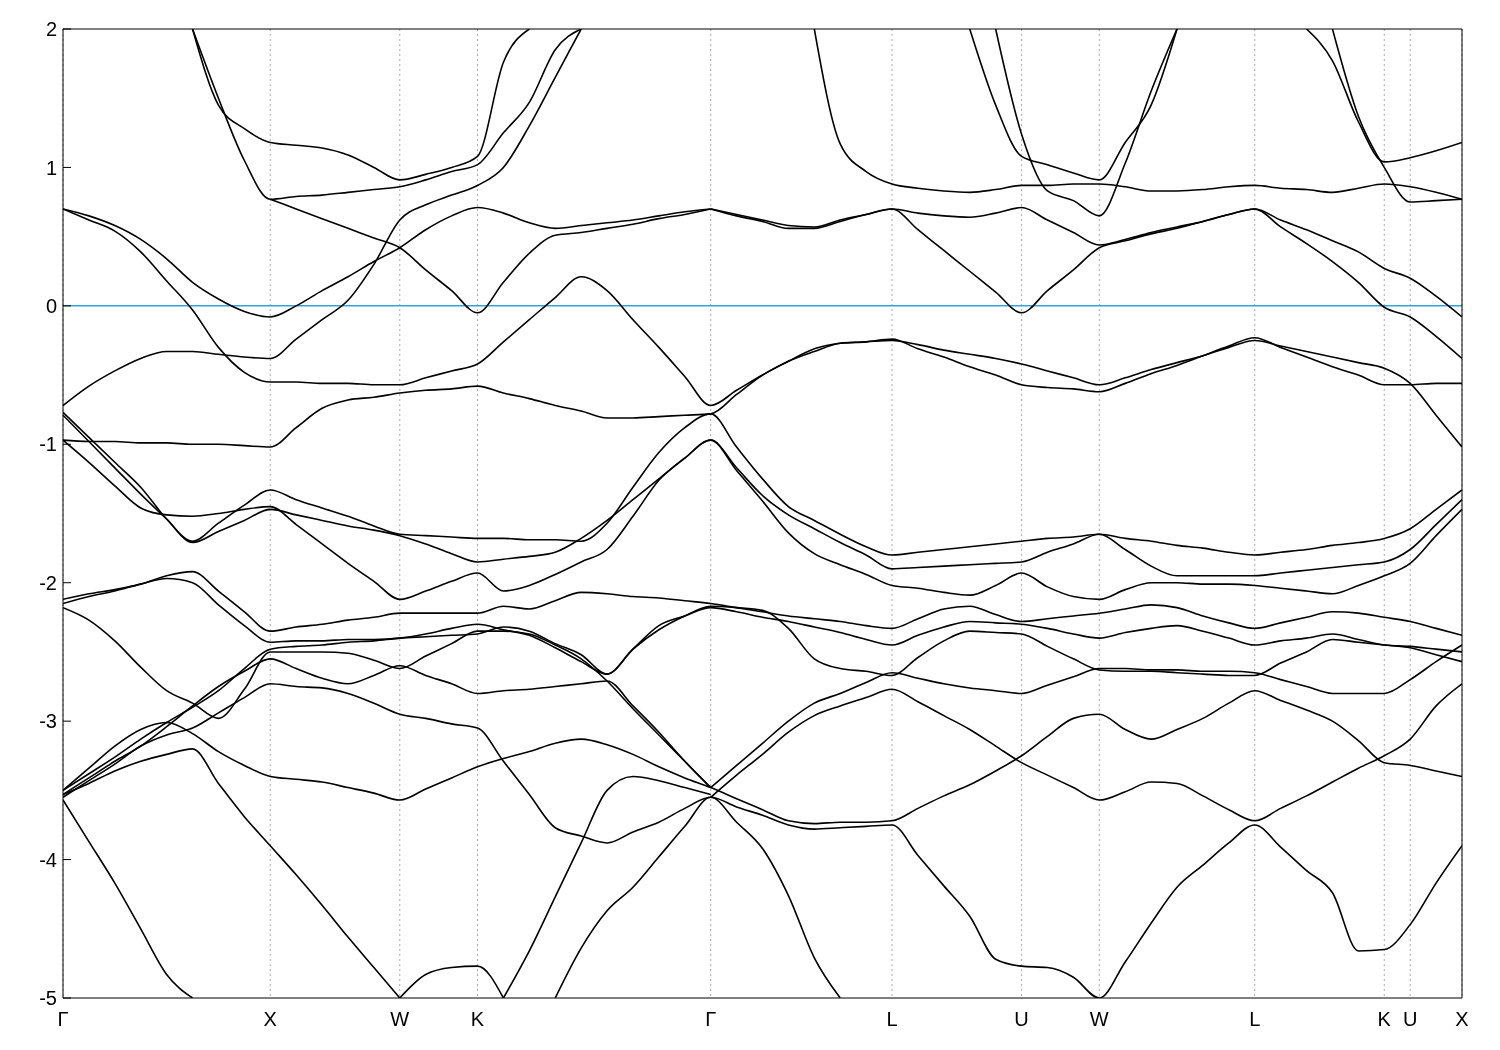 The width and height of the screenshot is (1500, 1050). Describe the element at coordinates (48, 721) in the screenshot. I see `y-tick-label: -3` at that location.